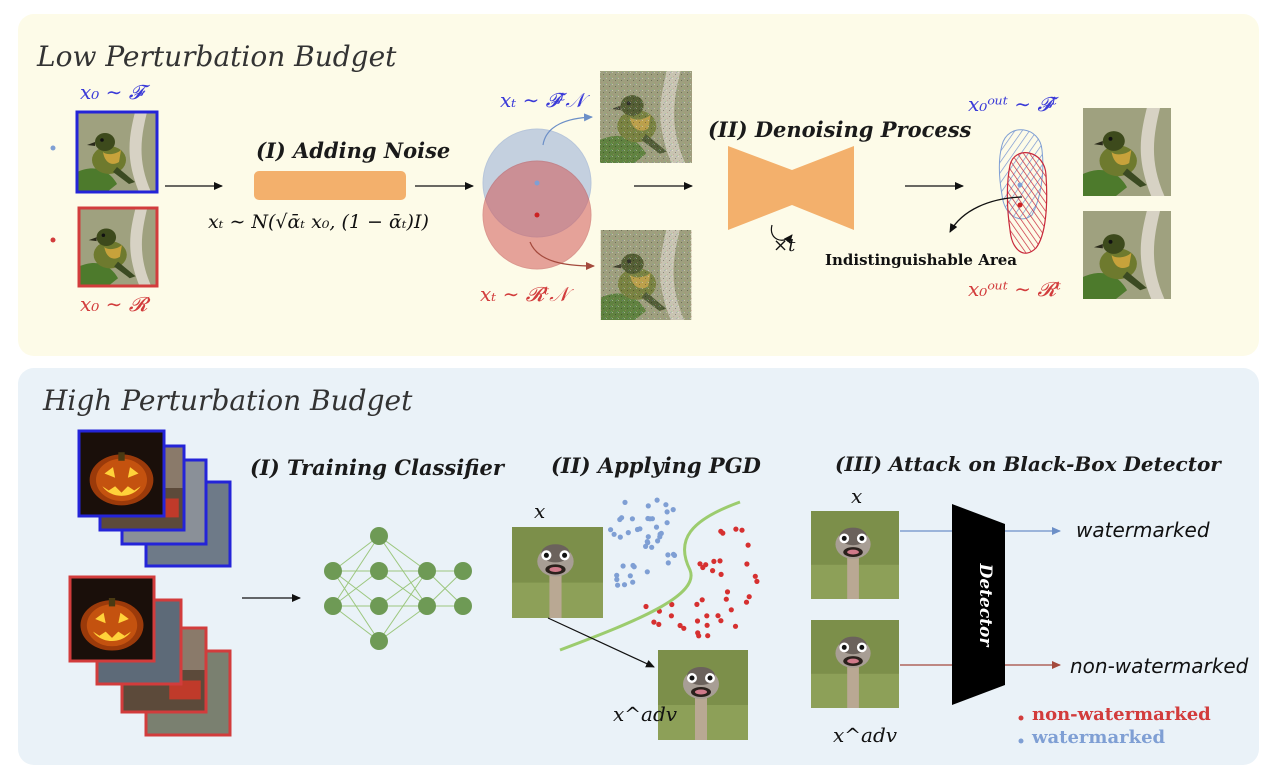 The width and height of the screenshot is (1277, 780). I want to click on legend-watermarked: watermarked, so click(1099, 737).